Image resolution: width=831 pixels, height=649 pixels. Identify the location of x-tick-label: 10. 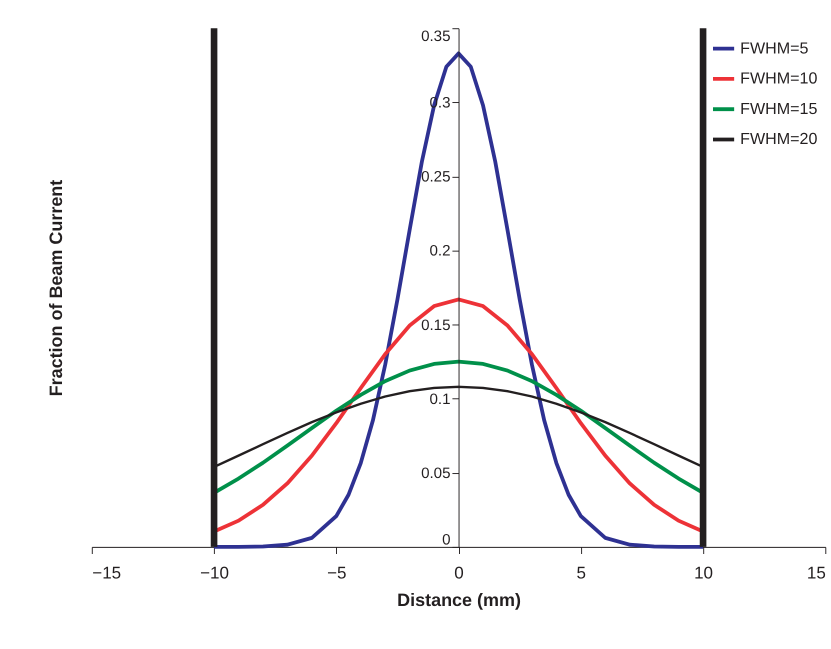
(704, 573).